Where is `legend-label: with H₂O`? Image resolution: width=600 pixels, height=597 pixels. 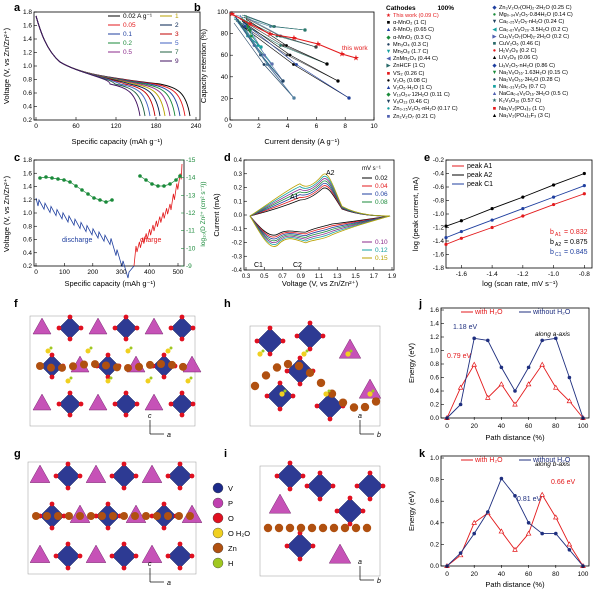 legend-label: with H₂O is located at coordinates (488, 312).